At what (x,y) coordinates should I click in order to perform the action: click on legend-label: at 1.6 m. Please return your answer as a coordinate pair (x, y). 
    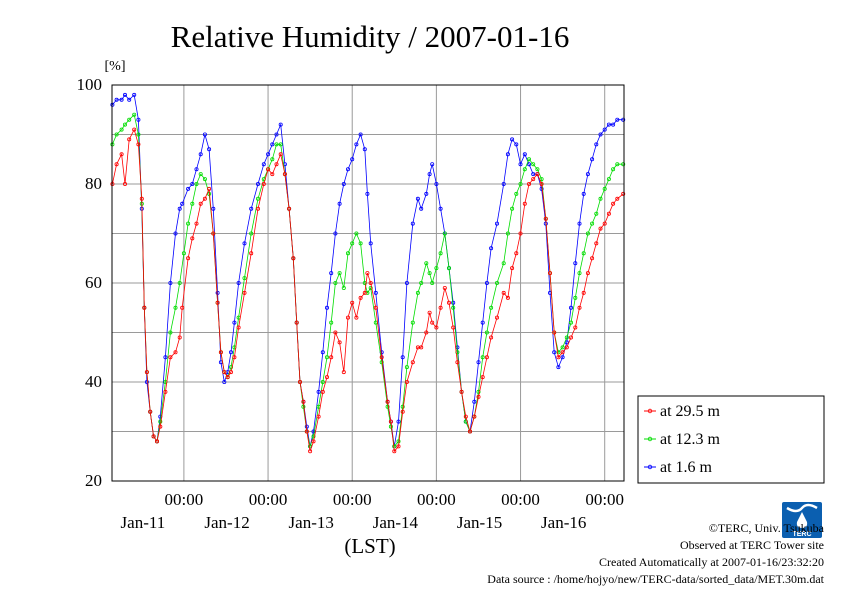
    Looking at the image, I should click on (686, 467).